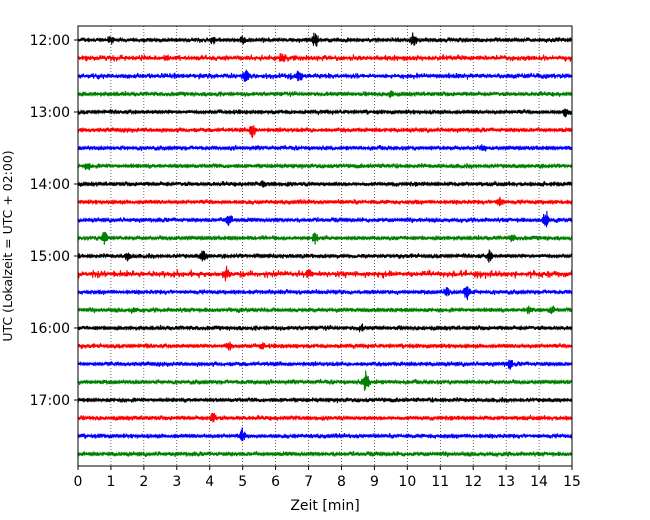 The height and width of the screenshot is (520, 650). What do you see at coordinates (110, 482) in the screenshot?
I see `x-tick-label: 1` at bounding box center [110, 482].